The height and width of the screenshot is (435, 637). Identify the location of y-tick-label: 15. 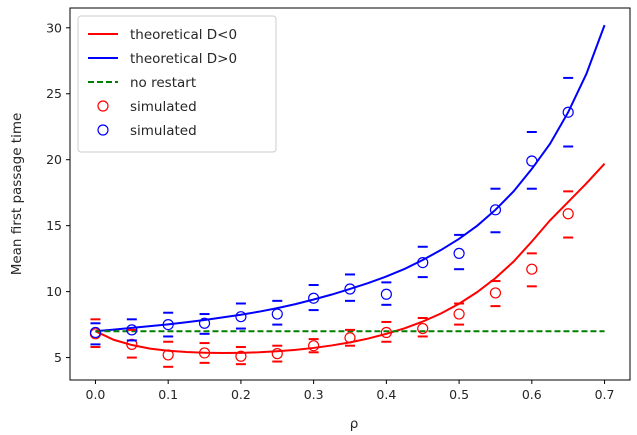
(54, 225).